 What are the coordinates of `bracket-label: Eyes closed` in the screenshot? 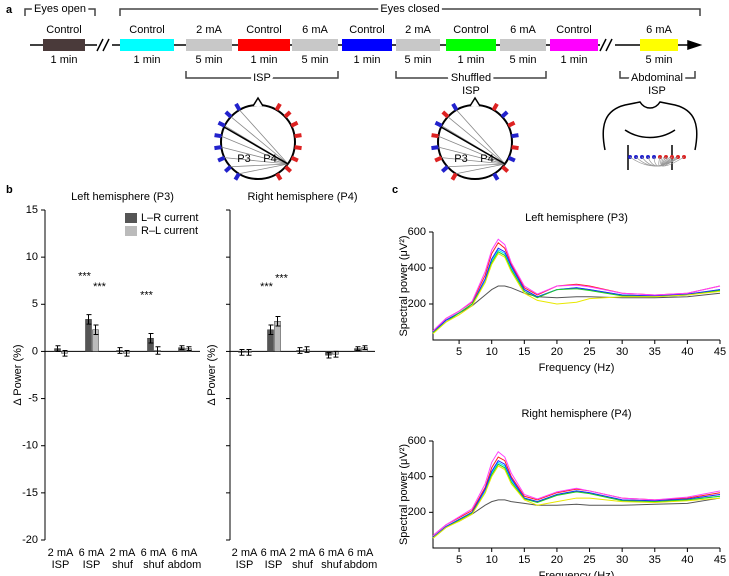 It's located at (409, 9).